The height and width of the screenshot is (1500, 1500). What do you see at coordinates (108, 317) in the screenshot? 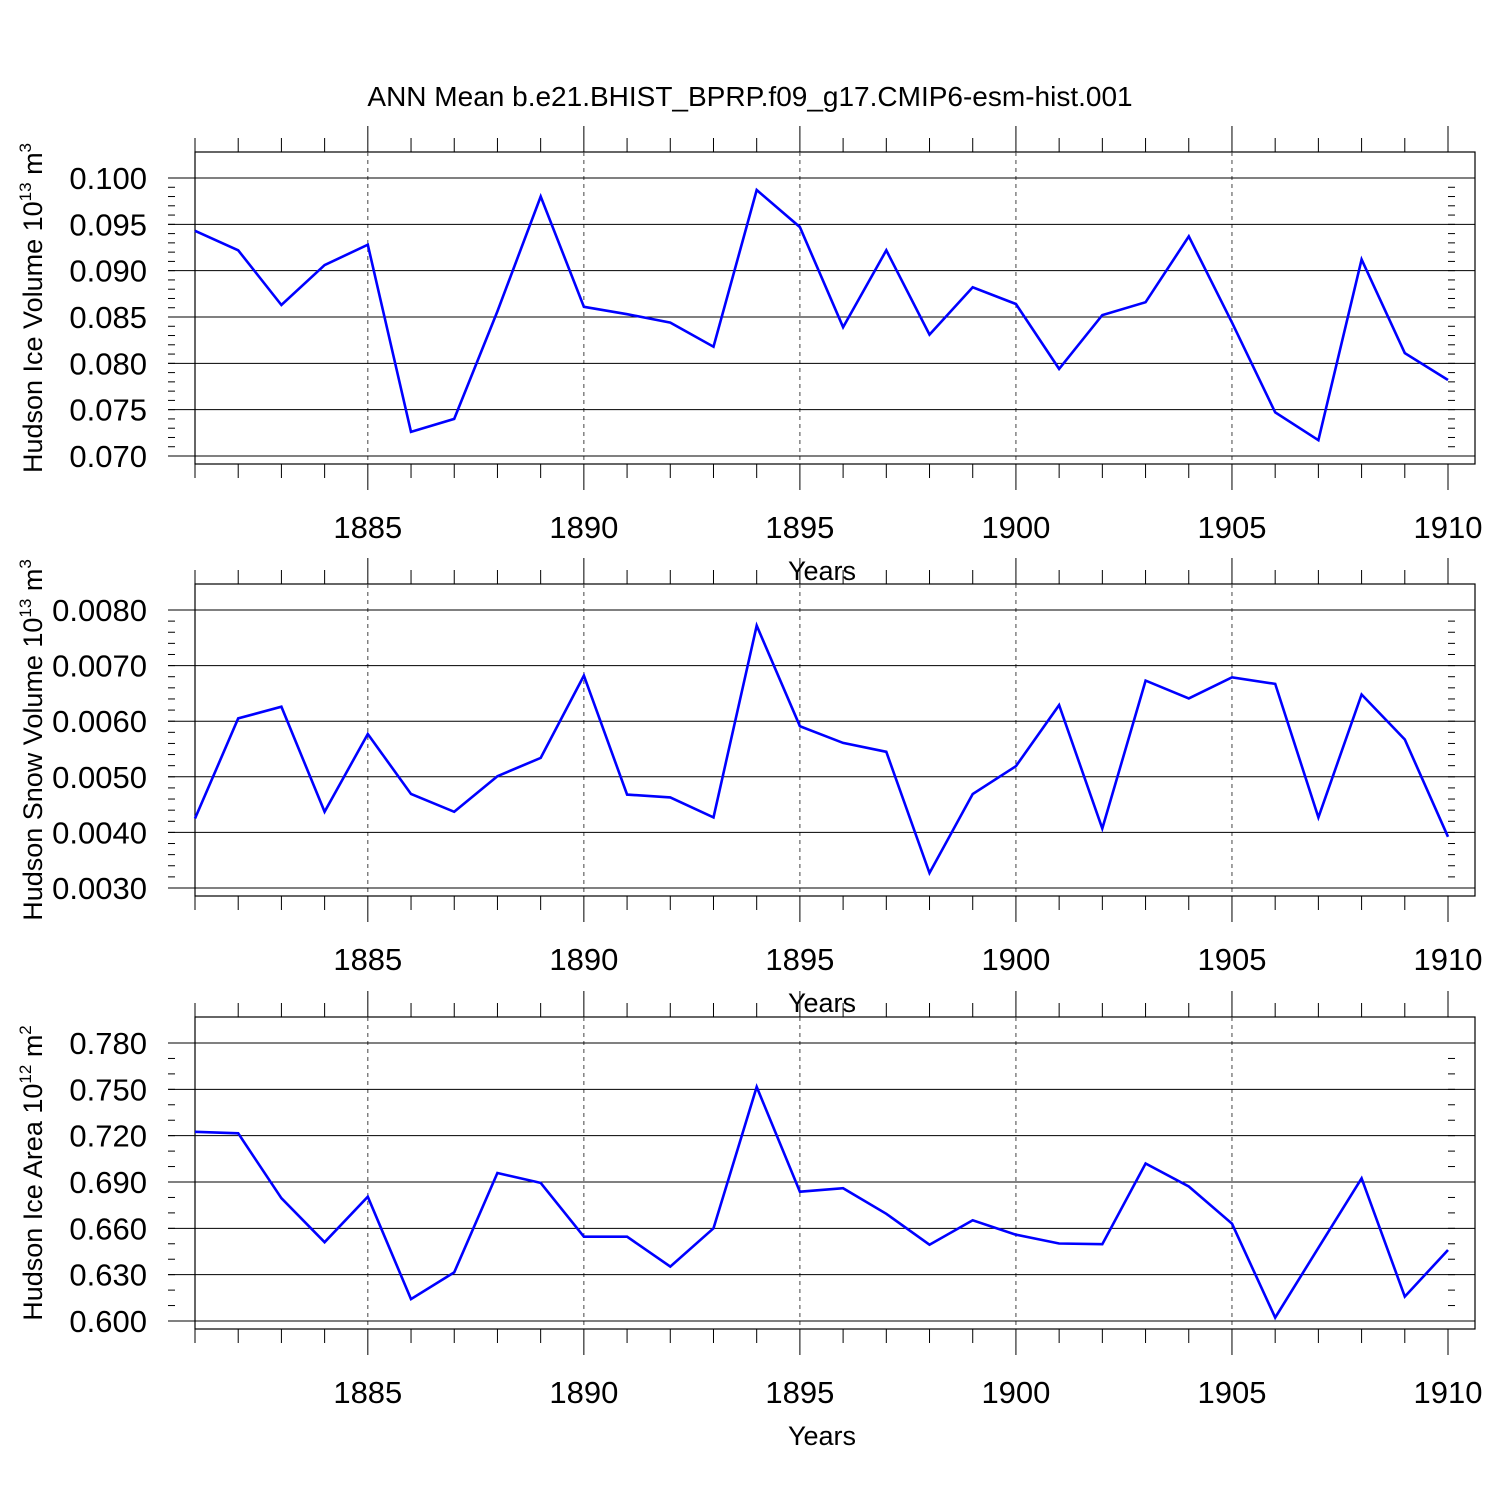
I see `y-tick-label: 0.085` at bounding box center [108, 317].